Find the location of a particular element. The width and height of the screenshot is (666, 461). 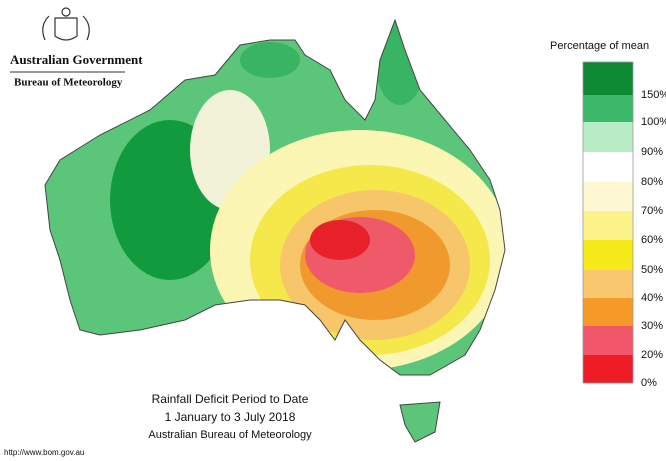

caption-title: Rainfall Deficit Period to Date is located at coordinates (230, 399).